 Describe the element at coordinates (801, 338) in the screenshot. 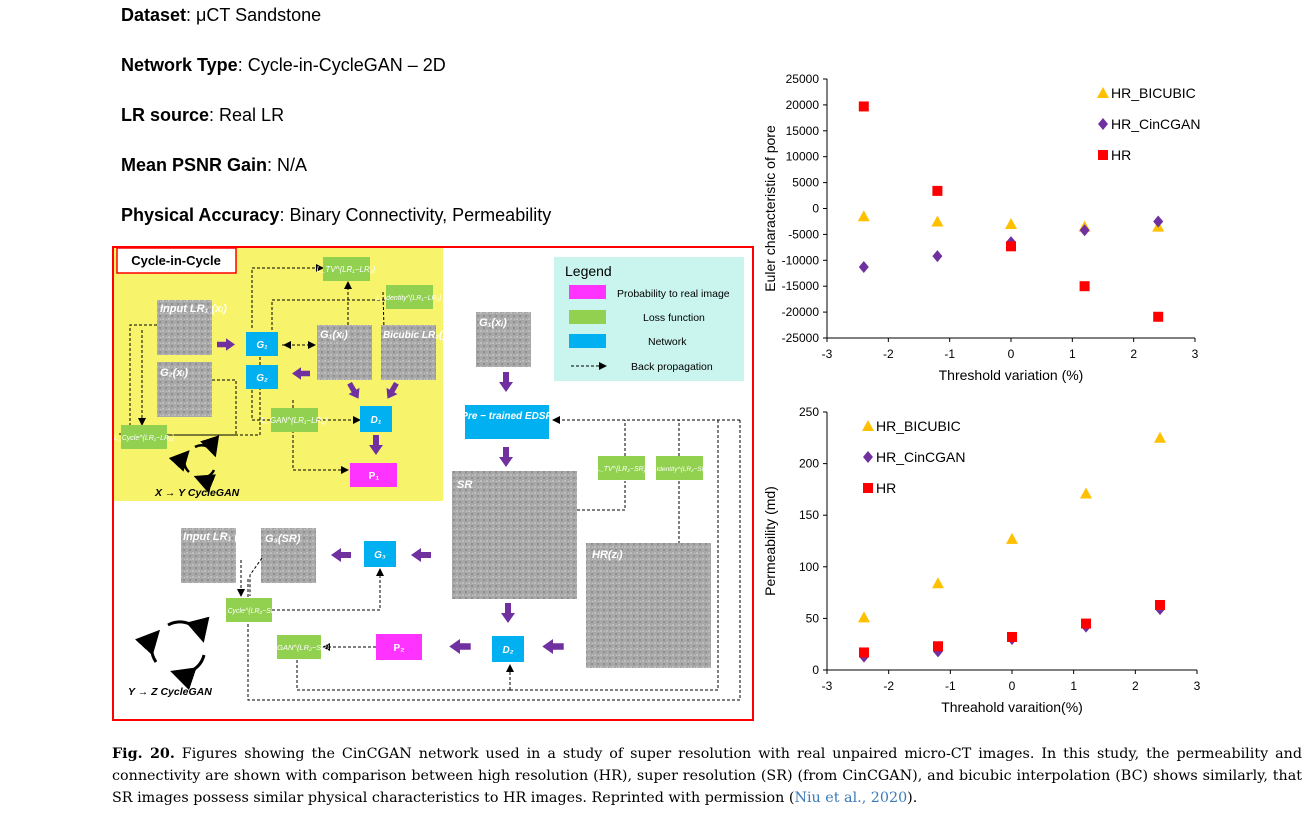

I see `y-tick-label: -25000` at that location.